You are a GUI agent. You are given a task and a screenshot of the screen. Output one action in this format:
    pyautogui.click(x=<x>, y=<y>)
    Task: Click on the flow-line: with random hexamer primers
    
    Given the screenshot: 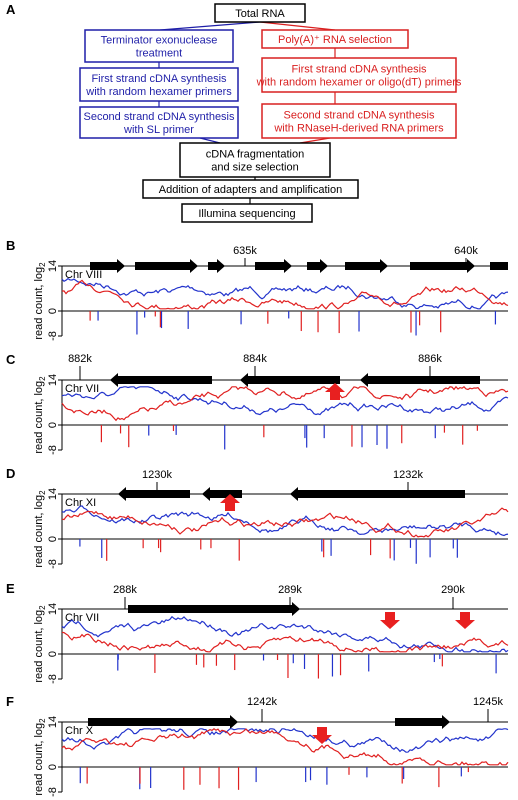 What is the action you would take?
    pyautogui.click(x=158, y=92)
    